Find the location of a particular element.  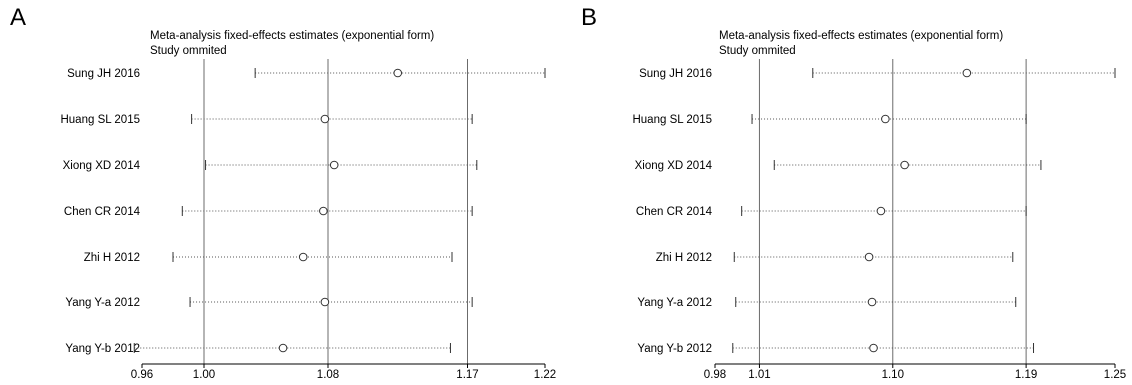

x-tick-label: 1.17 is located at coordinates (467, 375).